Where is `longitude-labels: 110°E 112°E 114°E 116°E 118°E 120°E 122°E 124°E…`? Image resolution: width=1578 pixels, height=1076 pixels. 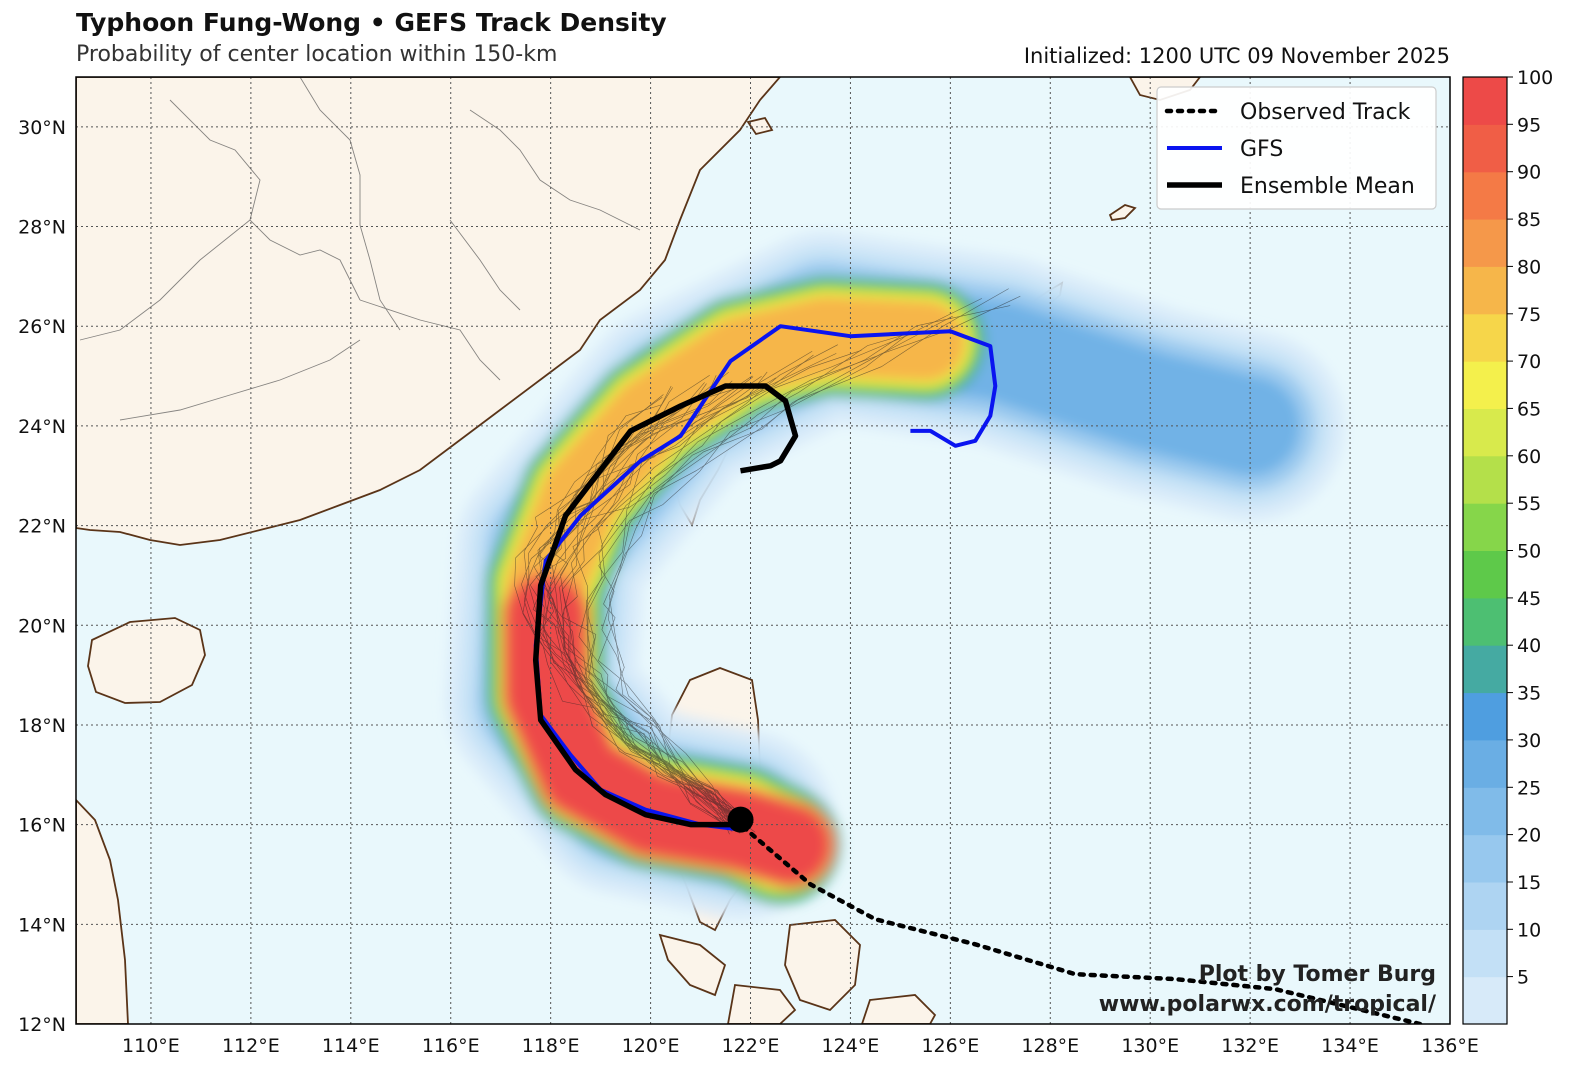 longitude-labels: 110°E 112°E 114°E 116°E 118°E 120°E 122°E 124°E… is located at coordinates (800, 1046).